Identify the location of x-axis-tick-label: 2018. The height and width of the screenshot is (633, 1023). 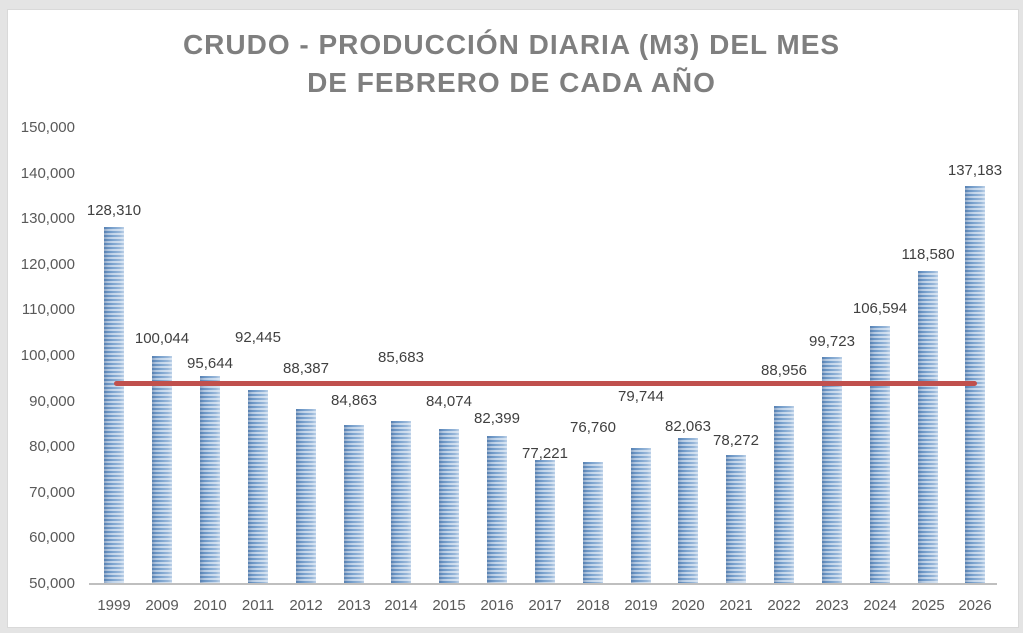
(593, 605).